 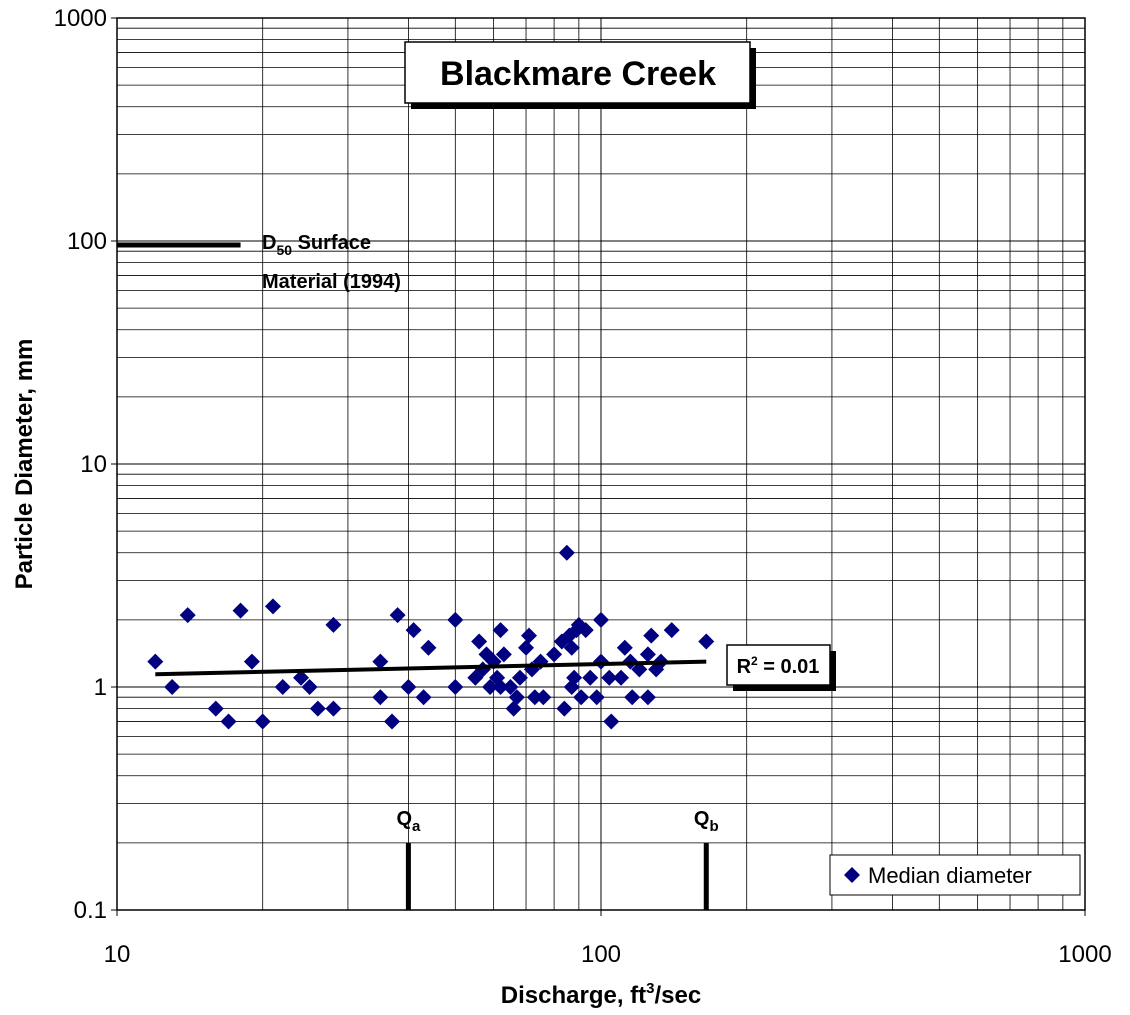 What do you see at coordinates (713, 826) in the screenshot?
I see `q-label-sub: b` at bounding box center [713, 826].